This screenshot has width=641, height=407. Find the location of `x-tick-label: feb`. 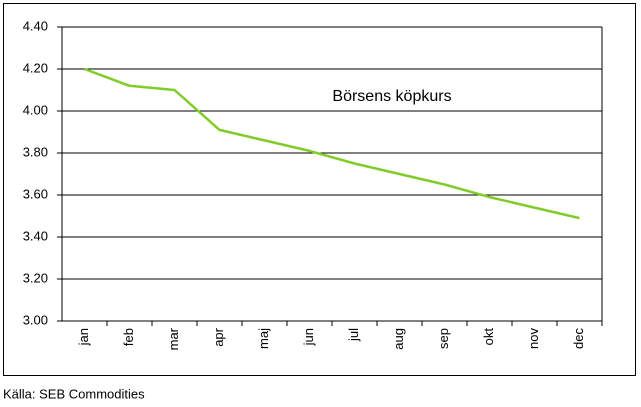

x-tick-label: feb is located at coordinates (128, 337).